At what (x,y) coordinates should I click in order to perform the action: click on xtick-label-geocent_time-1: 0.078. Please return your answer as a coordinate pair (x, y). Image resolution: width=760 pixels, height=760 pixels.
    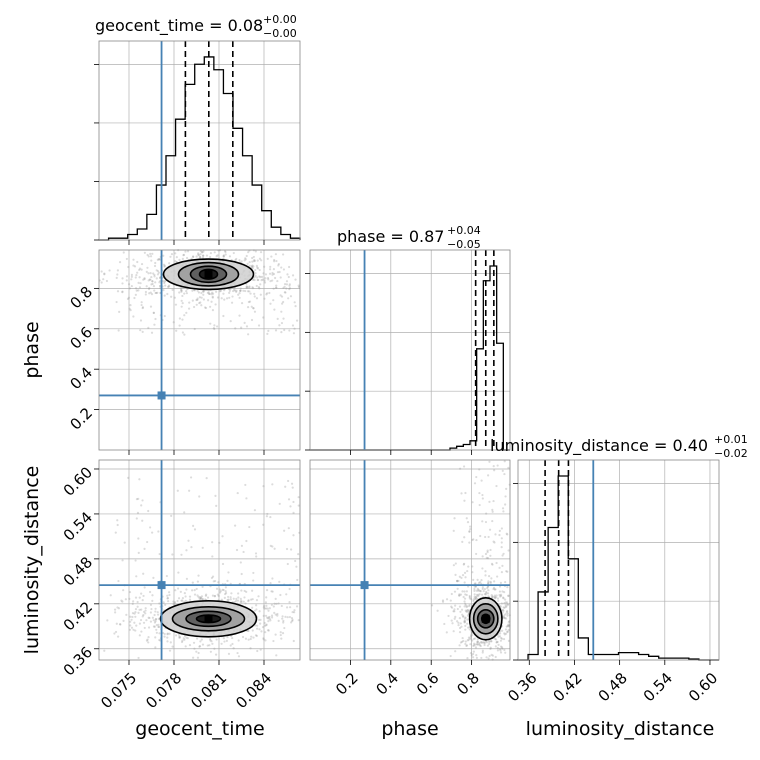
    Looking at the image, I should click on (163, 690).